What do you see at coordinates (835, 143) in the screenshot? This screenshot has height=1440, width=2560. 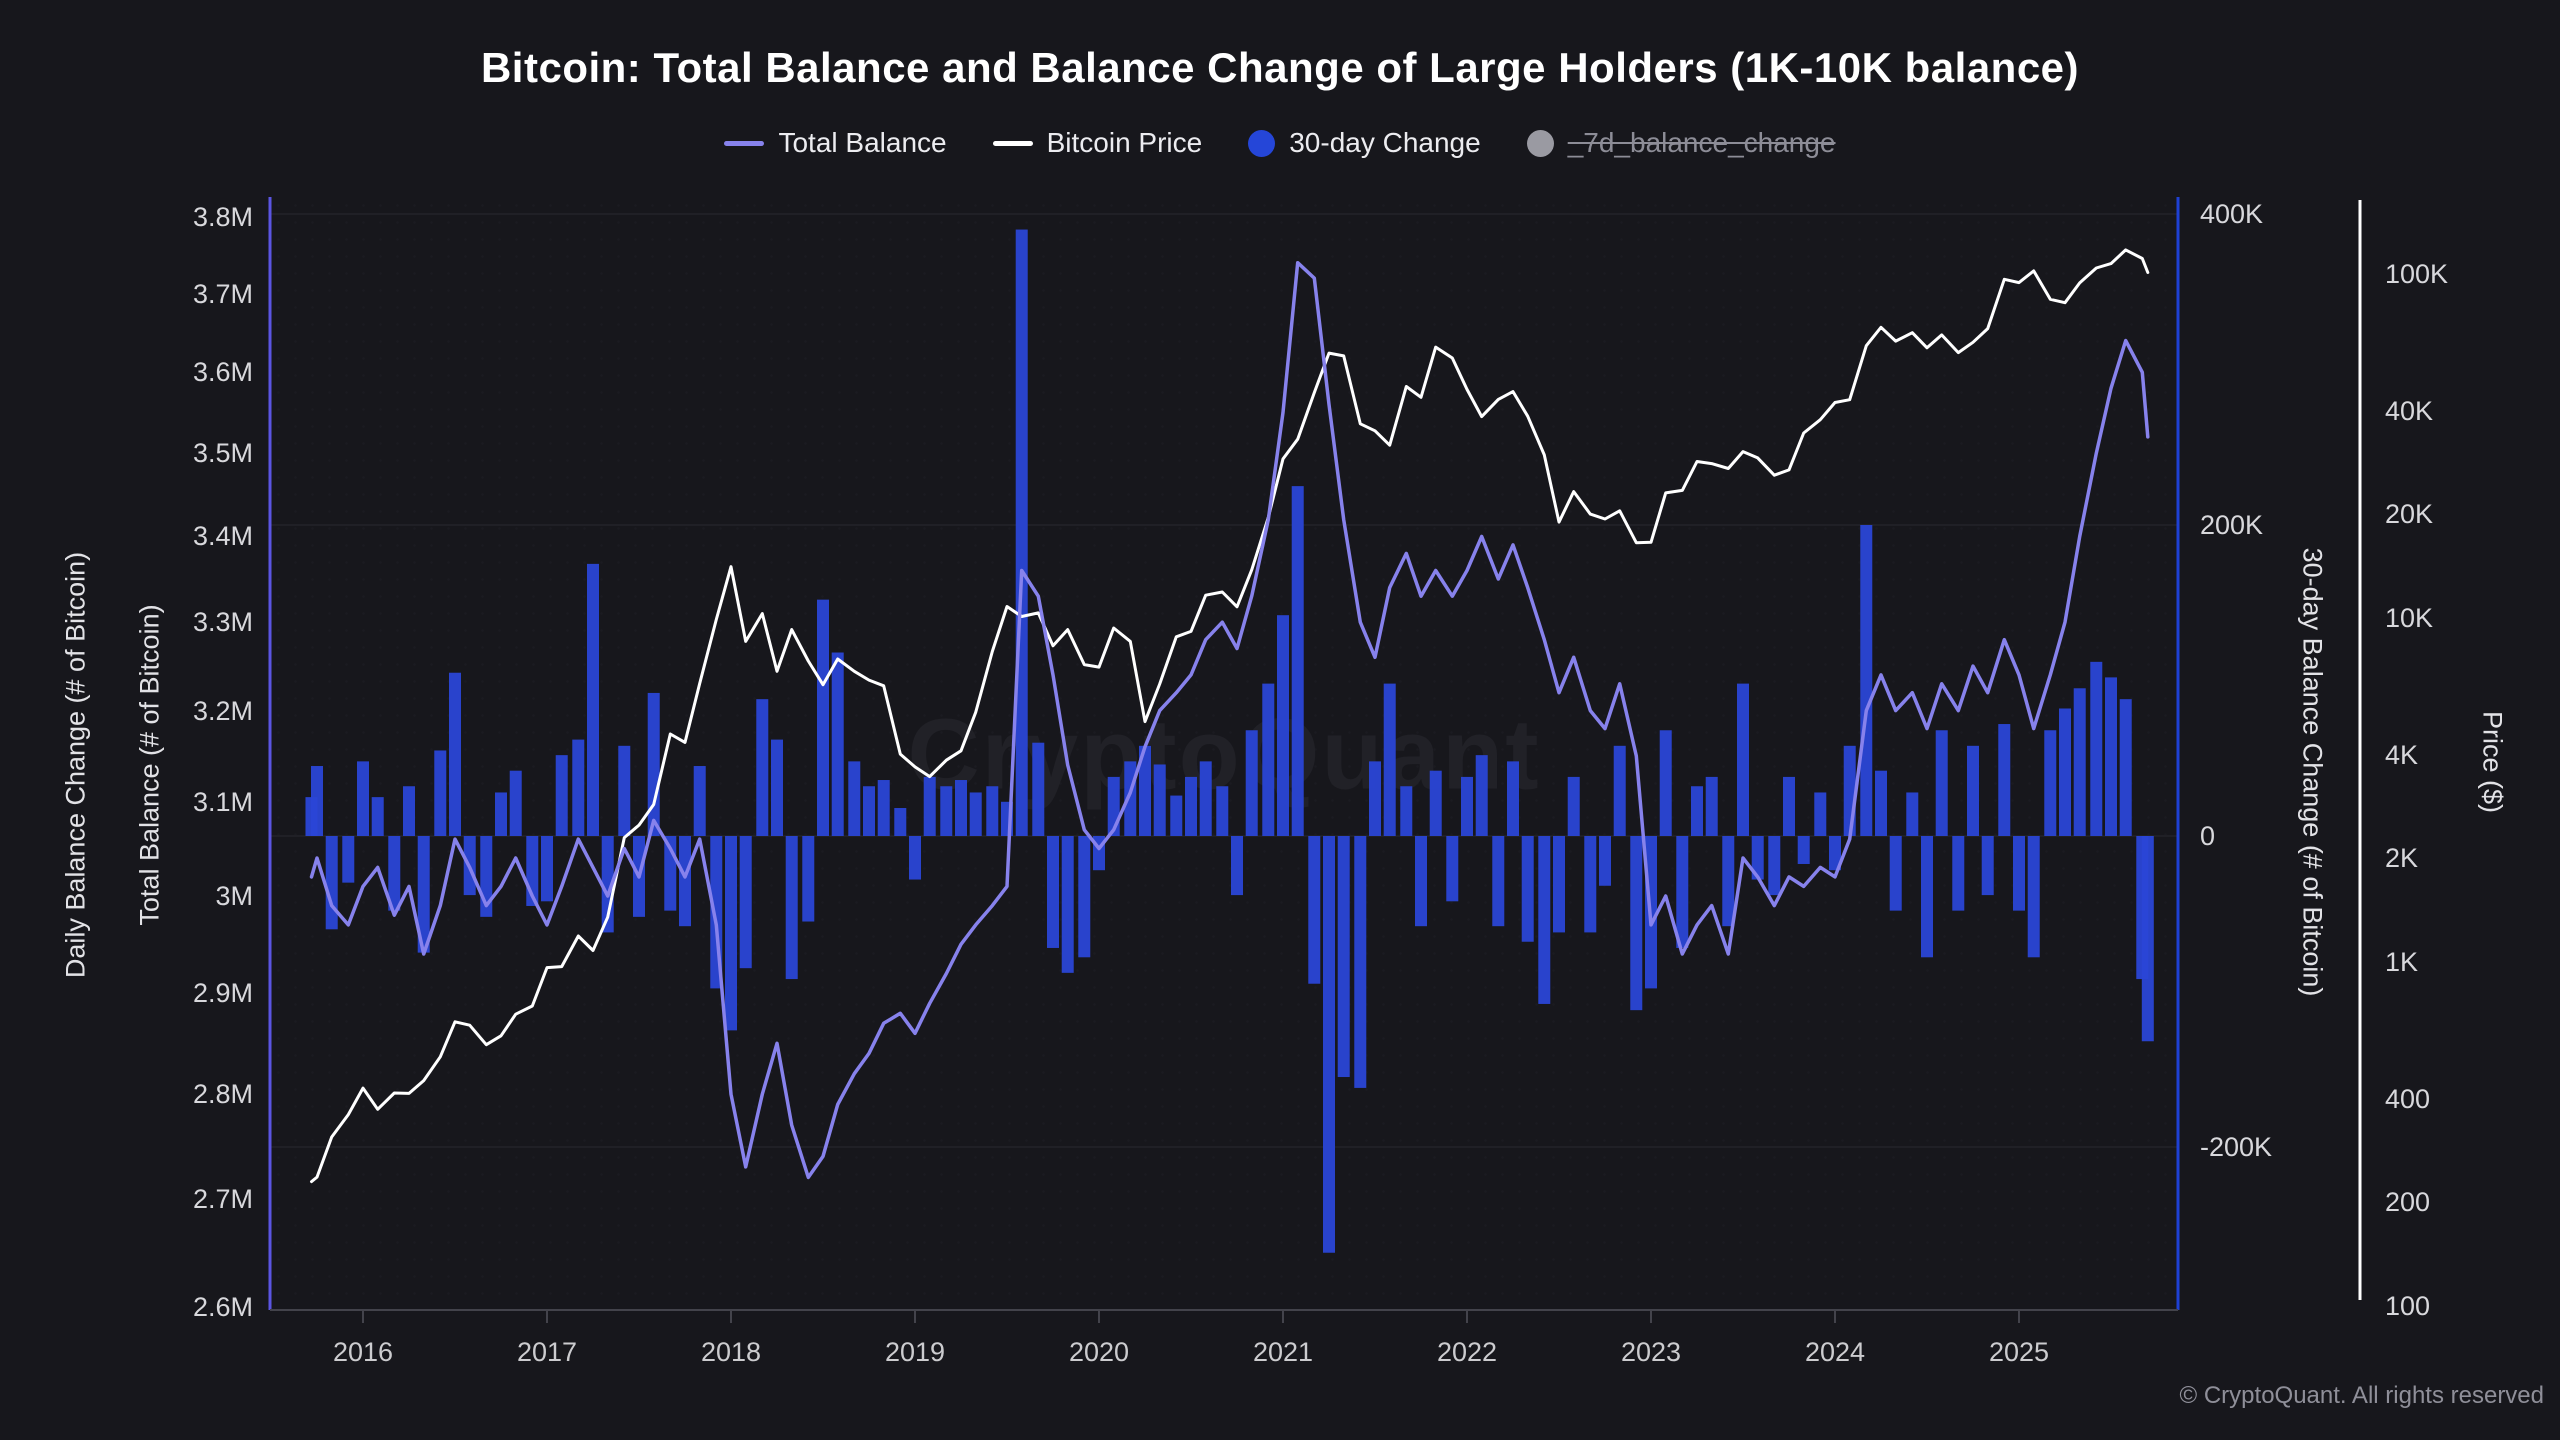 I see `legend-item-total-balance: Total Balance` at bounding box center [835, 143].